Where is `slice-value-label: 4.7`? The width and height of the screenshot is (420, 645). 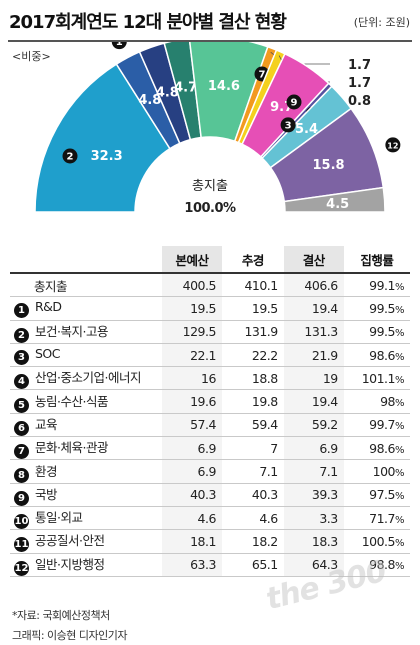 slice-value-label: 4.7 is located at coordinates (185, 87).